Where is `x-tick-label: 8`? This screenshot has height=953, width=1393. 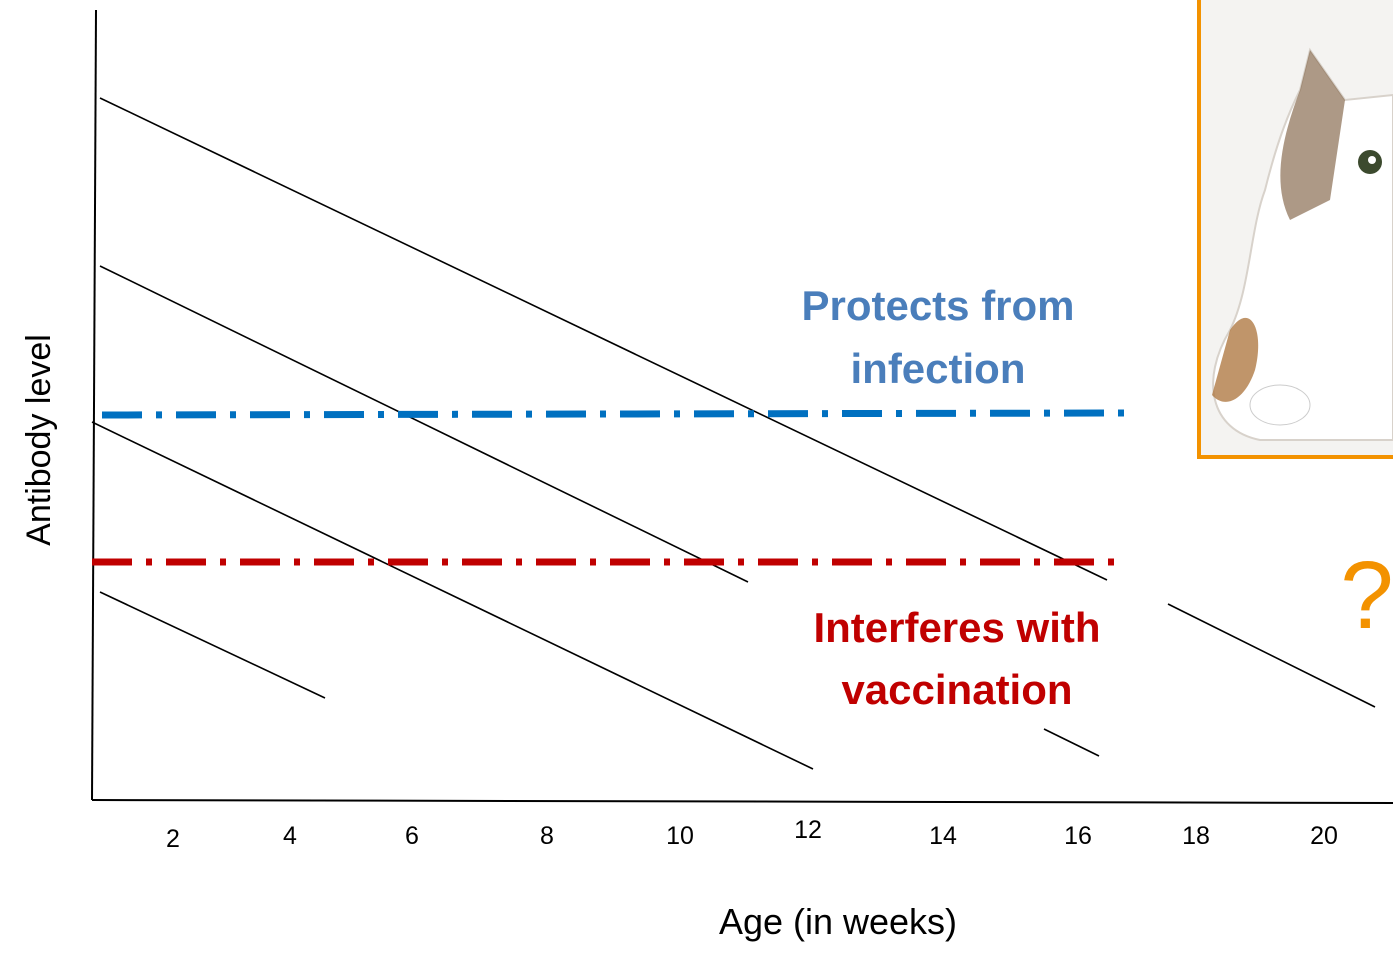 x-tick-label: 8 is located at coordinates (547, 836).